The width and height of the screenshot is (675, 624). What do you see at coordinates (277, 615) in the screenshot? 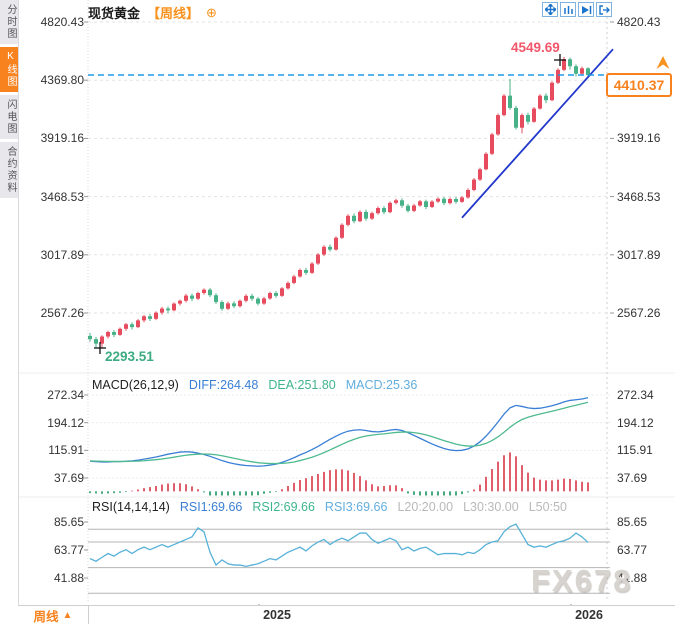
I see `x-axis-label-2025: 2025` at bounding box center [277, 615].